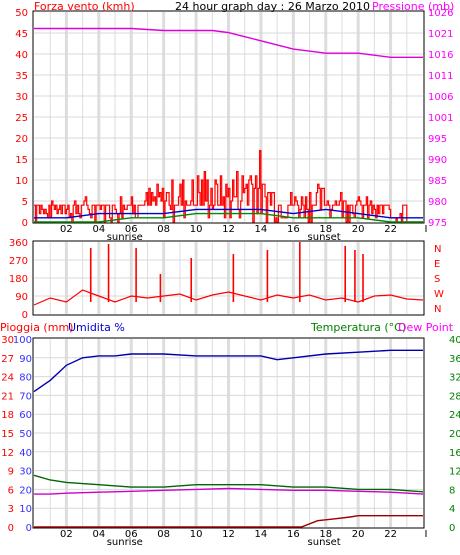 The image size is (460, 555). Describe the element at coordinates (131, 229) in the screenshot. I see `hour-label: 06` at that location.